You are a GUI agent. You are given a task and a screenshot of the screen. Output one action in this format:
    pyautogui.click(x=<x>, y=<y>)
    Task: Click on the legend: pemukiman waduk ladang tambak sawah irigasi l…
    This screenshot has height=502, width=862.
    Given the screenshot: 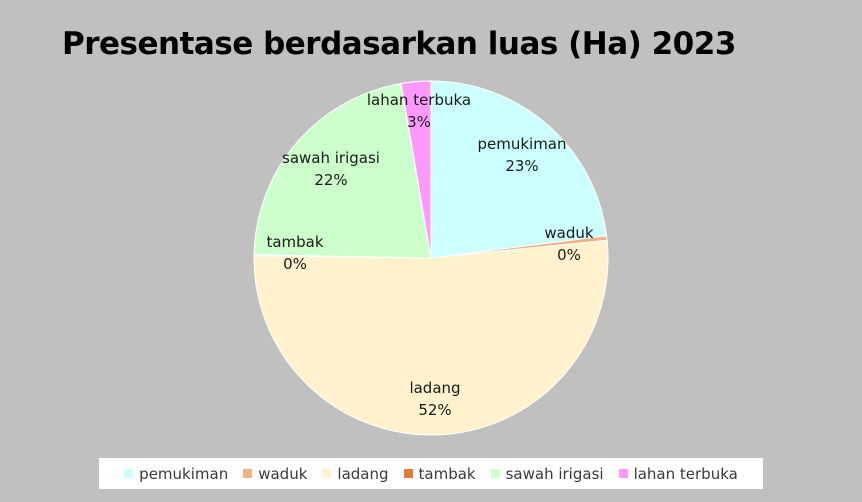 What is the action you would take?
    pyautogui.click(x=431, y=473)
    